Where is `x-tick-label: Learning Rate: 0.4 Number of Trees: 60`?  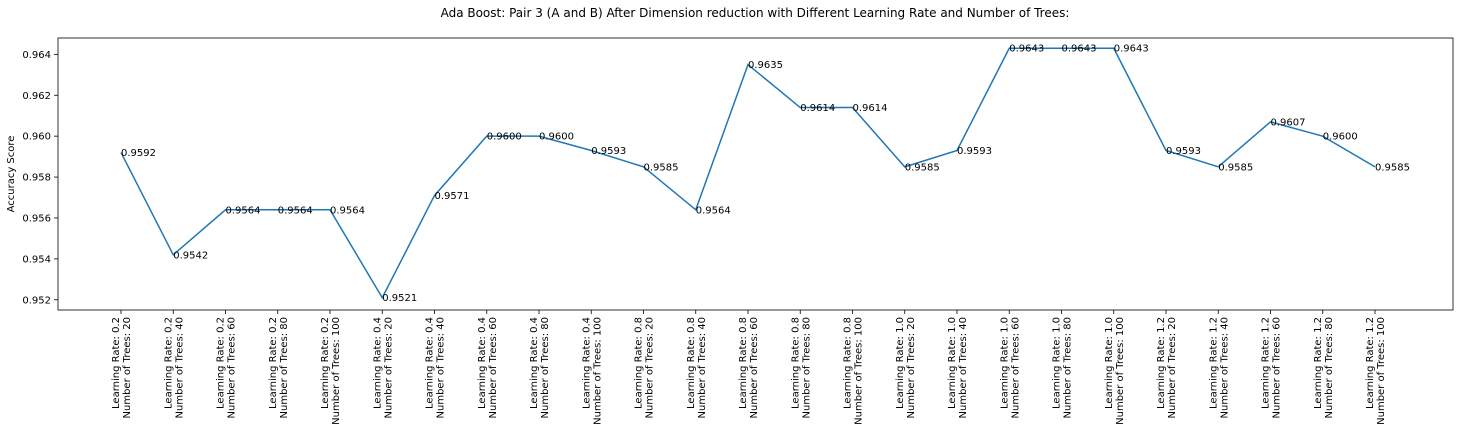
x-tick-label: Learning Rate: 0.4 Number of Trees: 60 is located at coordinates (488, 367).